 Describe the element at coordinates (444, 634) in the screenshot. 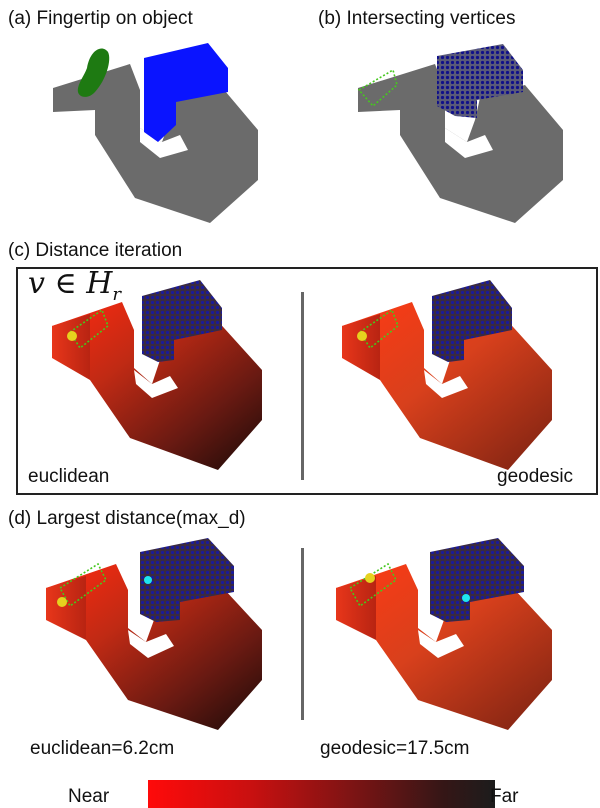

I see `panel-d-geodesic-render` at that location.